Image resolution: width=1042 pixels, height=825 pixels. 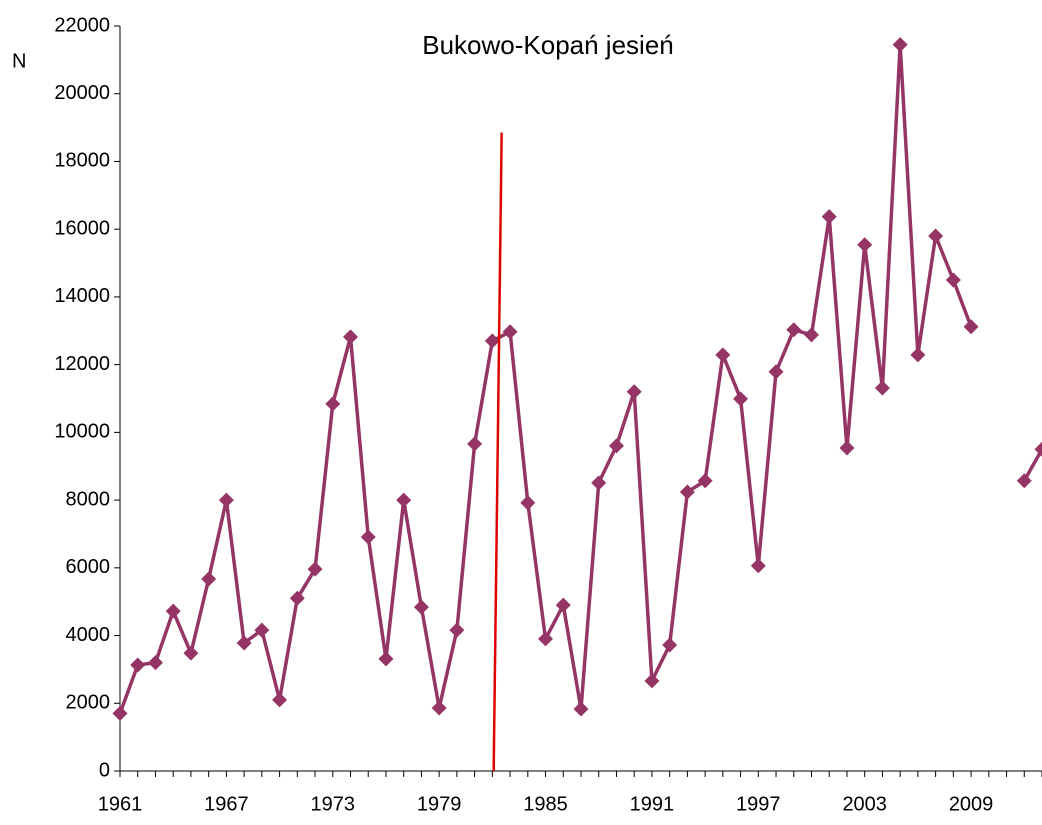 What do you see at coordinates (88, 703) in the screenshot?
I see `y-tick-label: 2000` at bounding box center [88, 703].